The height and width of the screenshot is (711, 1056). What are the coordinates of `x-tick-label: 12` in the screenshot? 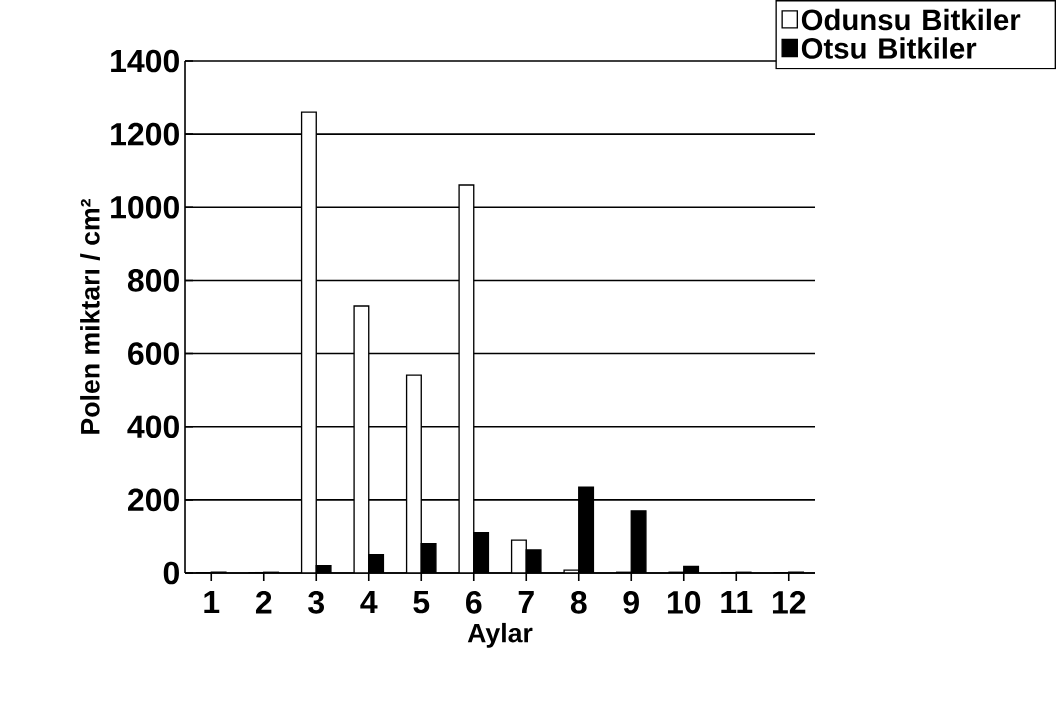 It's located at (789, 602).